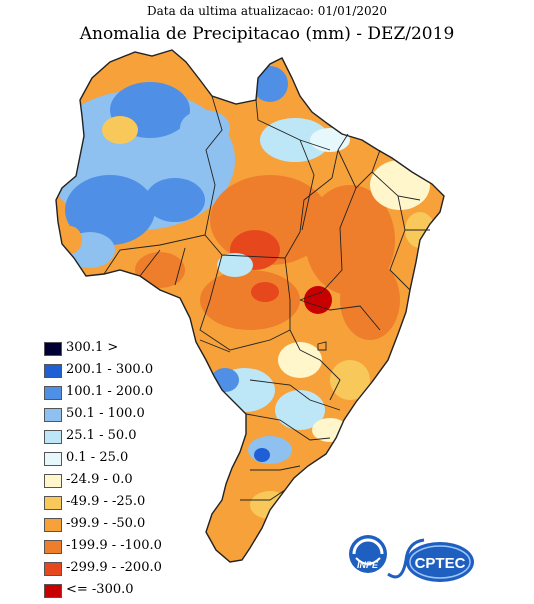 The width and height of the screenshot is (534, 604). Describe the element at coordinates (105, 413) in the screenshot. I see `legend-label: 50.1 - 100.0` at that location.